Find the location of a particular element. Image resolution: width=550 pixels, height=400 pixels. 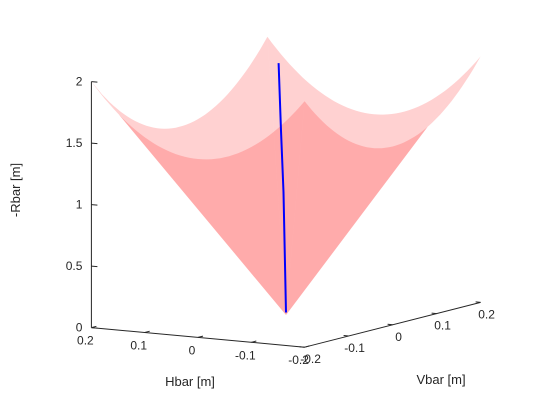

x-axis-line is located at coordinates (198, 337).